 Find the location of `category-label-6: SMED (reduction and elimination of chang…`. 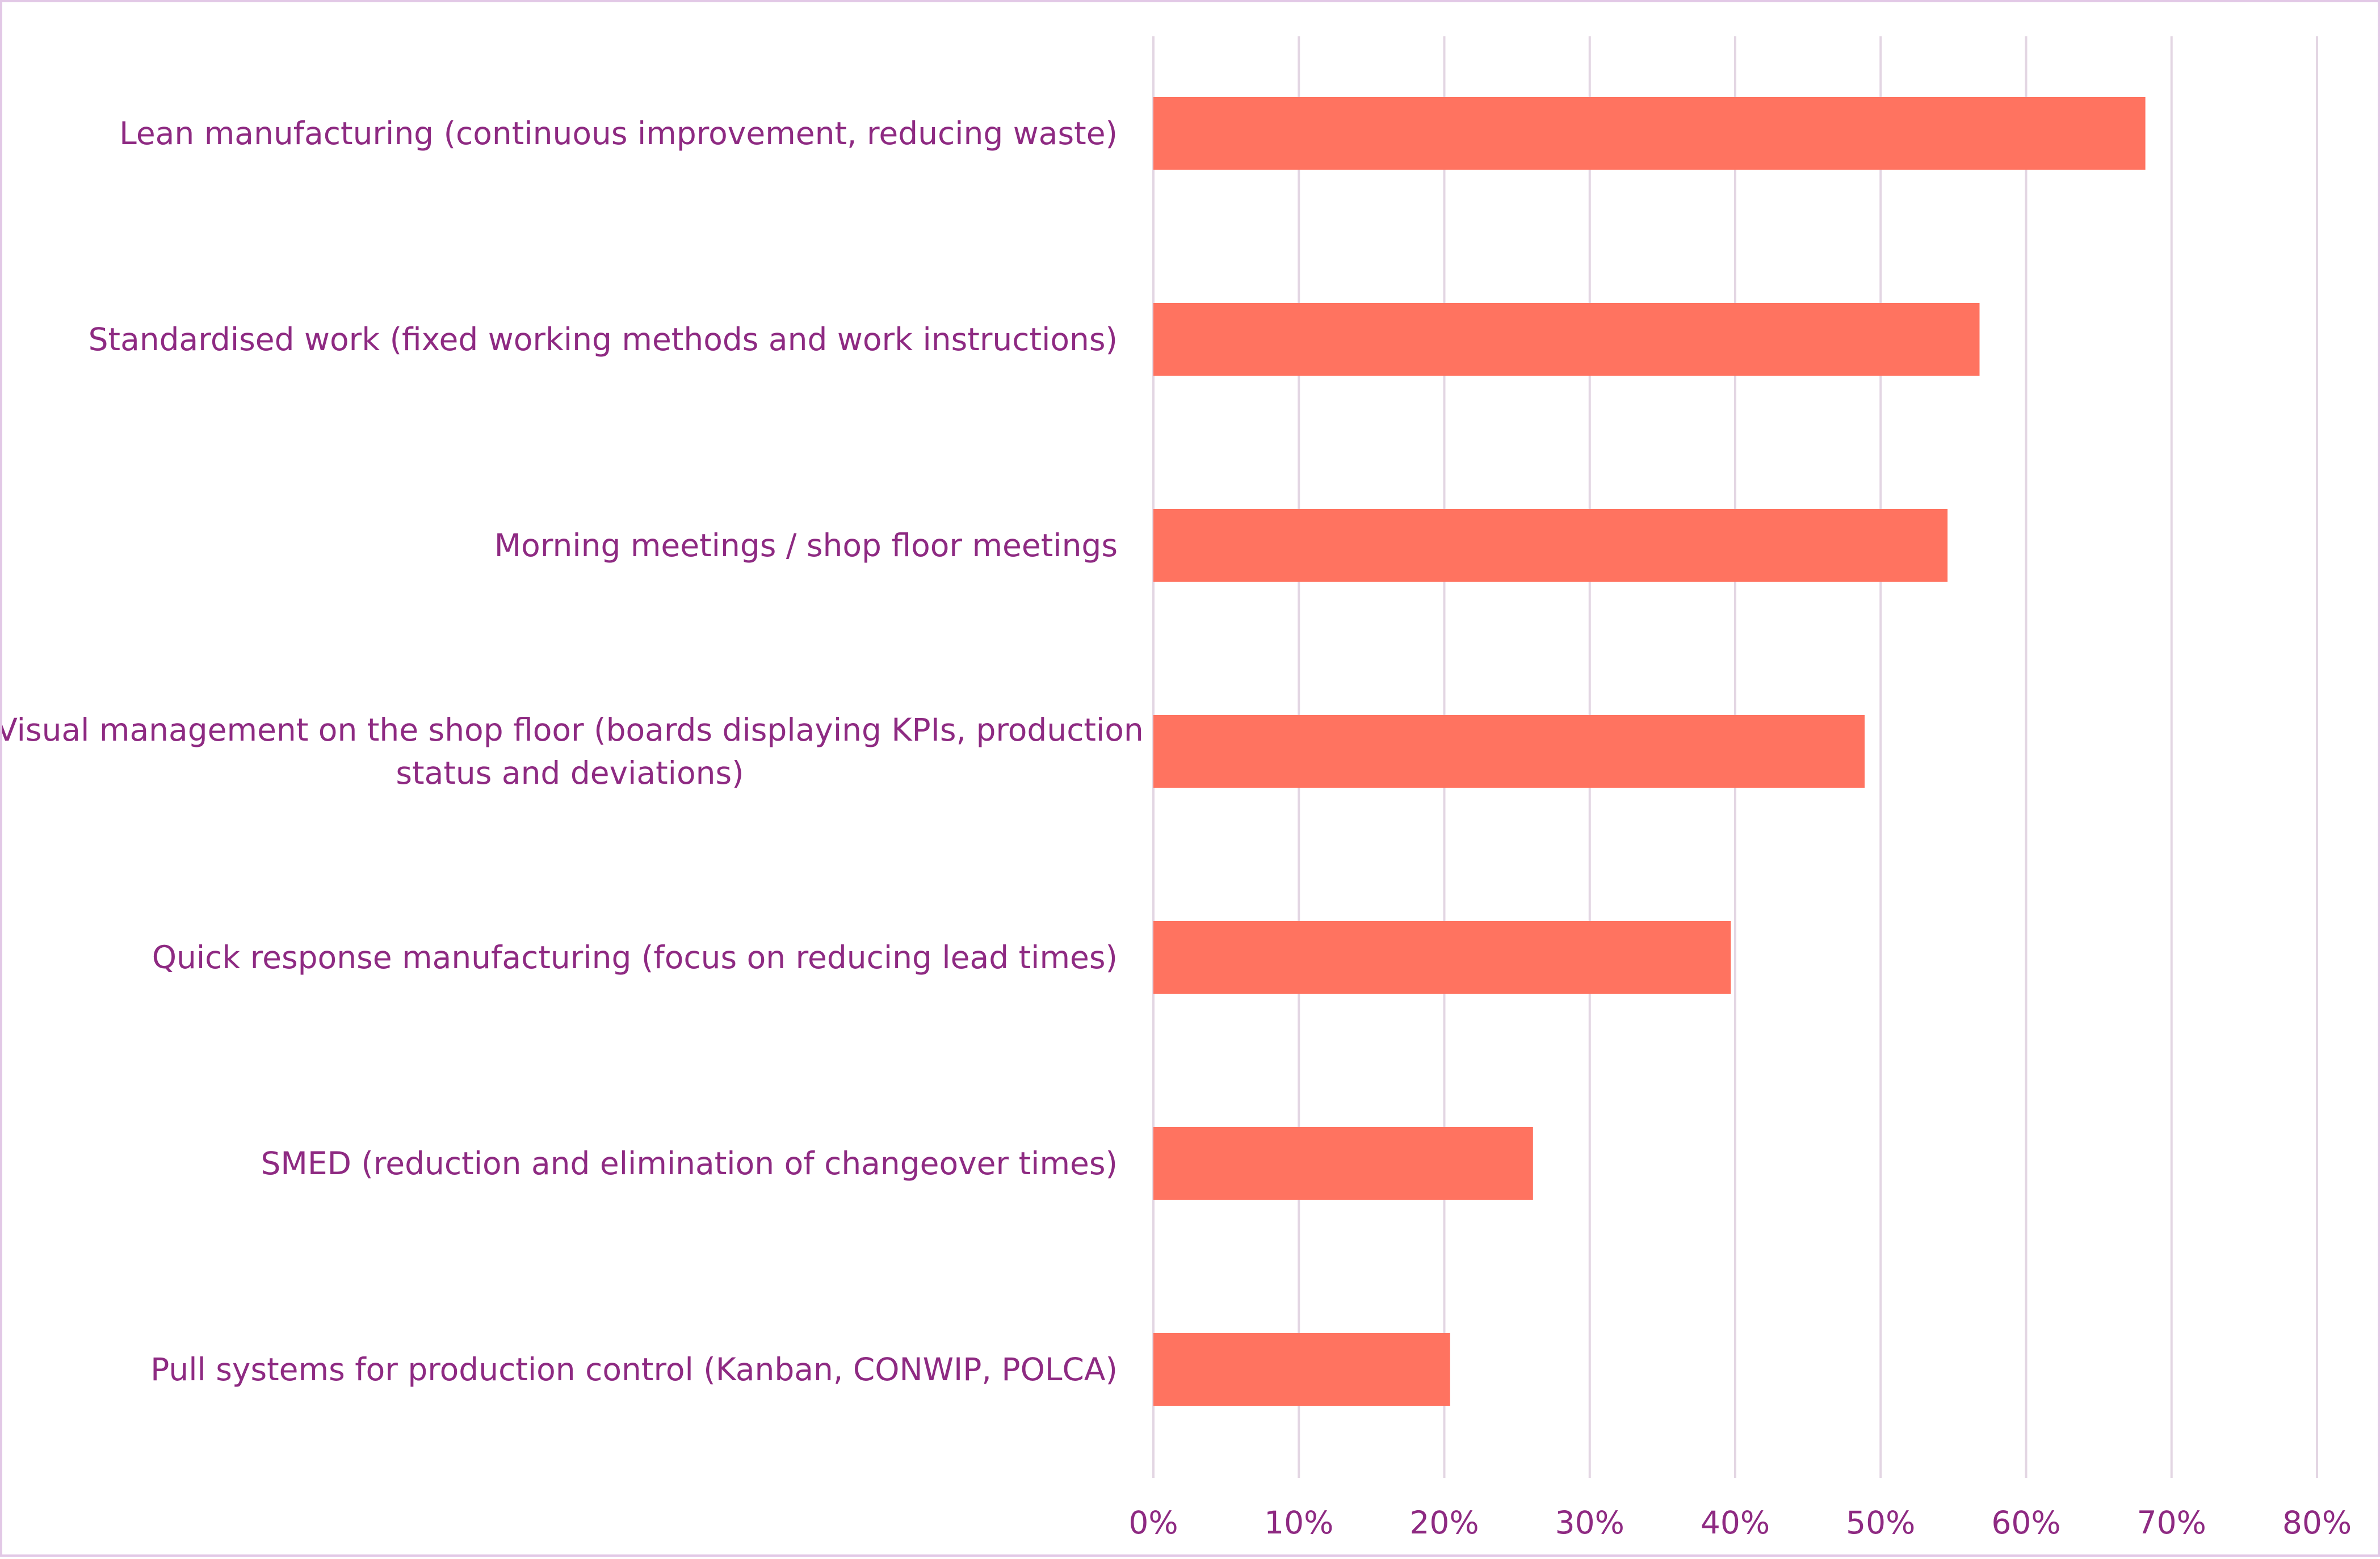

category-label-6: SMED (reduction and elimination of chang… is located at coordinates (689, 1163).